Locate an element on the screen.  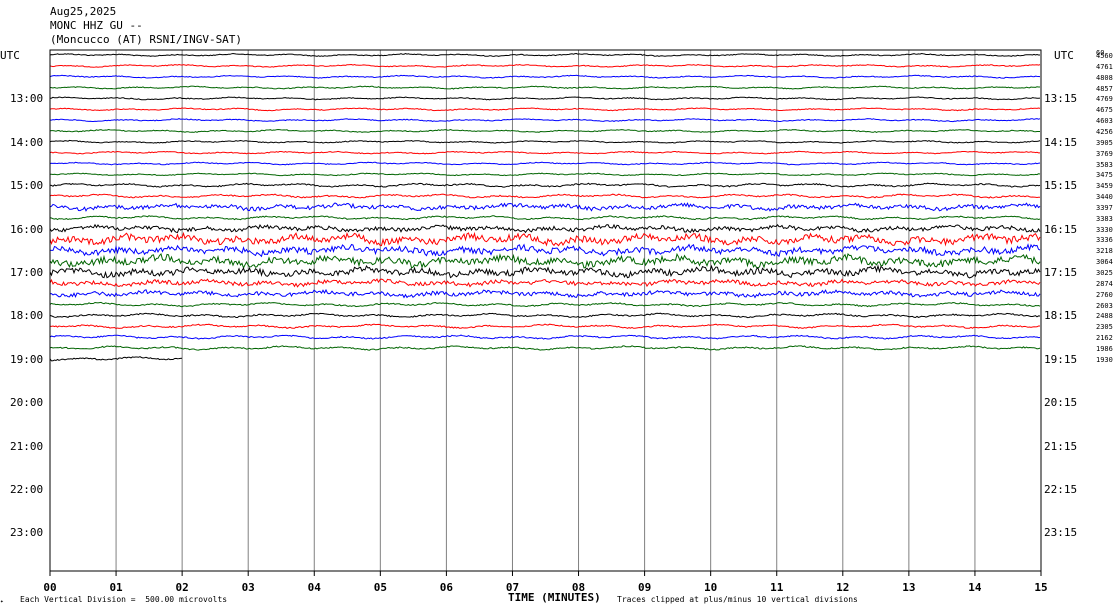
x-tick-label-14: 14 is located at coordinates (975, 587).